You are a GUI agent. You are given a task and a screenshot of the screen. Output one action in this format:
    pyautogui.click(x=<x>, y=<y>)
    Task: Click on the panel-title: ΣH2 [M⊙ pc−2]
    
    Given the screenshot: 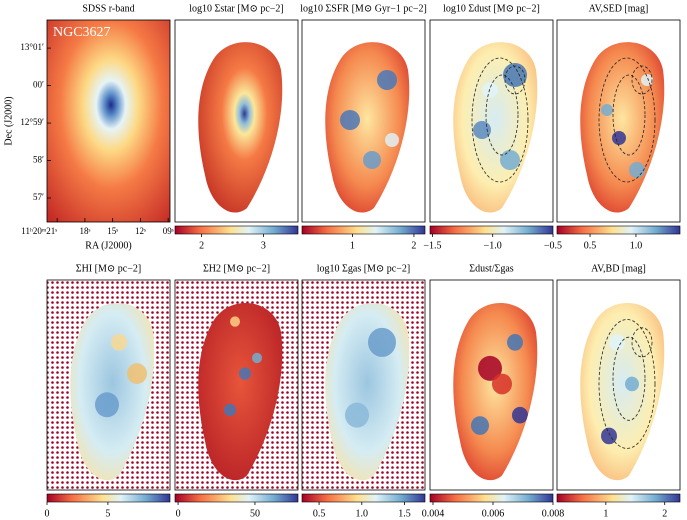 What is the action you would take?
    pyautogui.click(x=236, y=268)
    